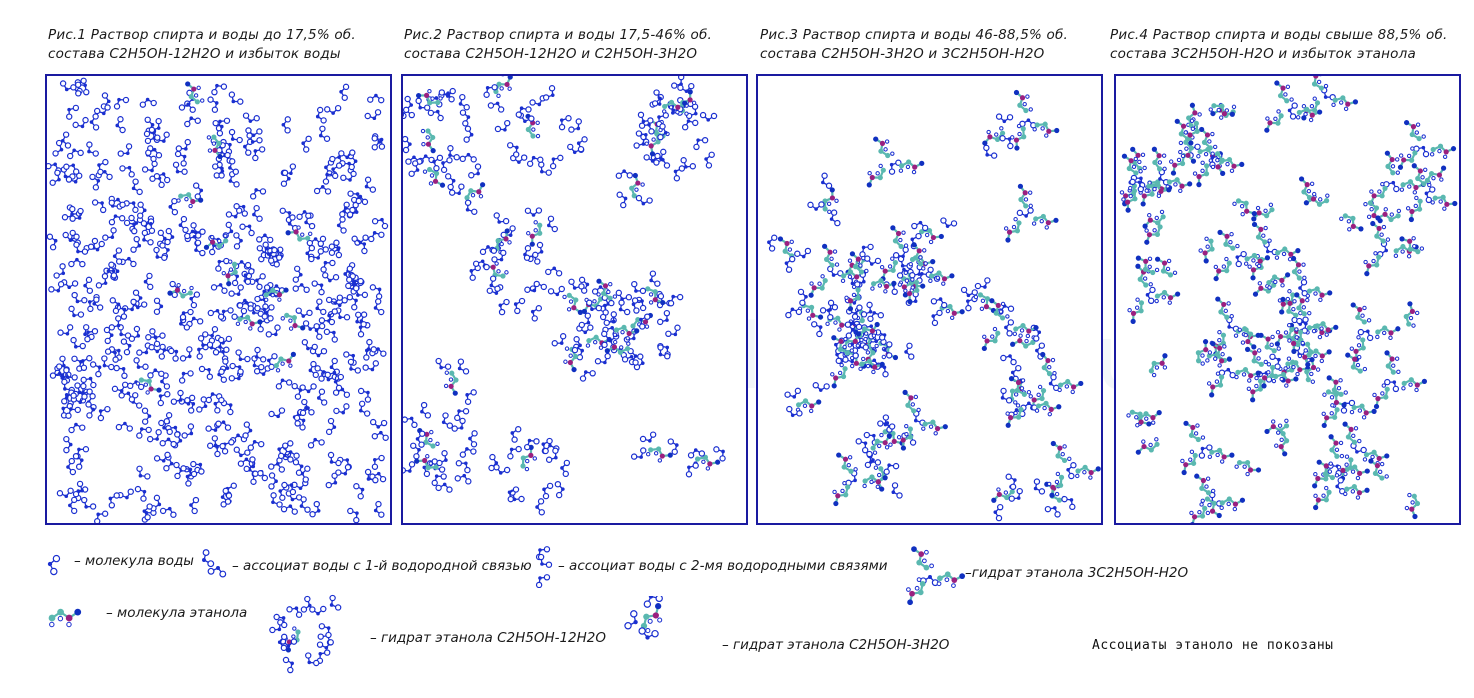  Describe the element at coordinates (902, 54) in the screenshot. I see `figure-3-caption-line2: состава С2Н5ОН-3Н2О и 3С2Н5ОН-Н2О` at that location.